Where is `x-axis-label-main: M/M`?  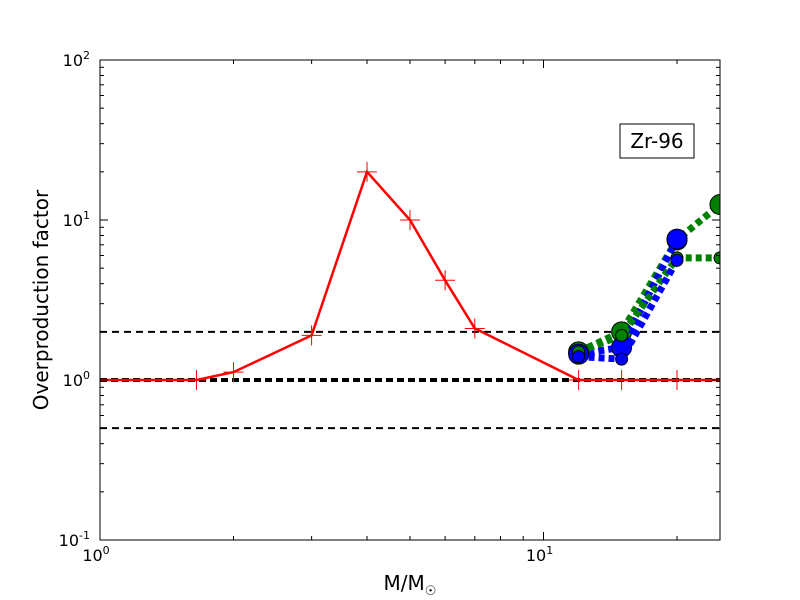 x-axis-label-main: M/M is located at coordinates (404, 583).